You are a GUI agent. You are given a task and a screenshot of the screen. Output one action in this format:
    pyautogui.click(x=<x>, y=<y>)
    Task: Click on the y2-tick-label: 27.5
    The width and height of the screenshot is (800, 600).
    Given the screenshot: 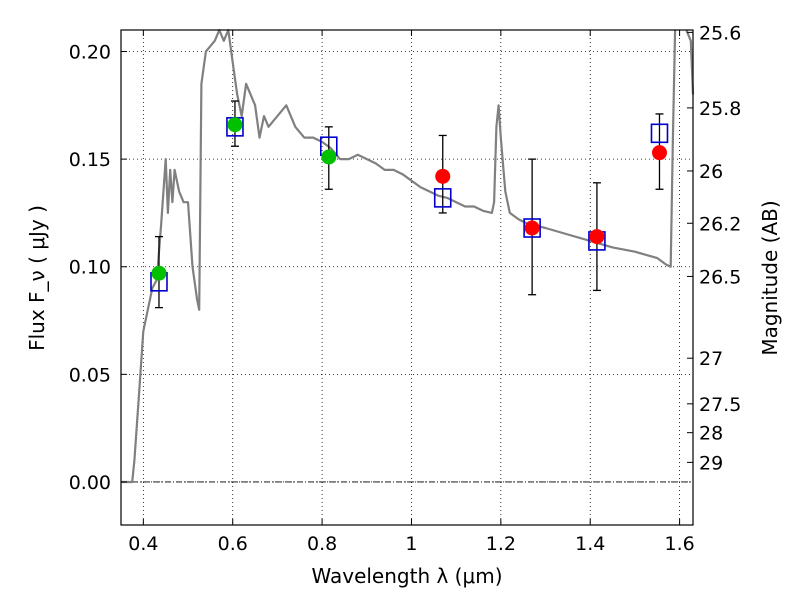 What is the action you would take?
    pyautogui.click(x=720, y=405)
    